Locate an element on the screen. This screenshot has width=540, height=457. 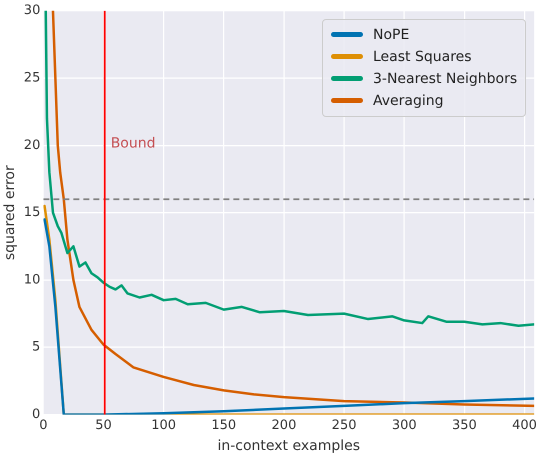
legend-label: Least Squares is located at coordinates (422, 56).